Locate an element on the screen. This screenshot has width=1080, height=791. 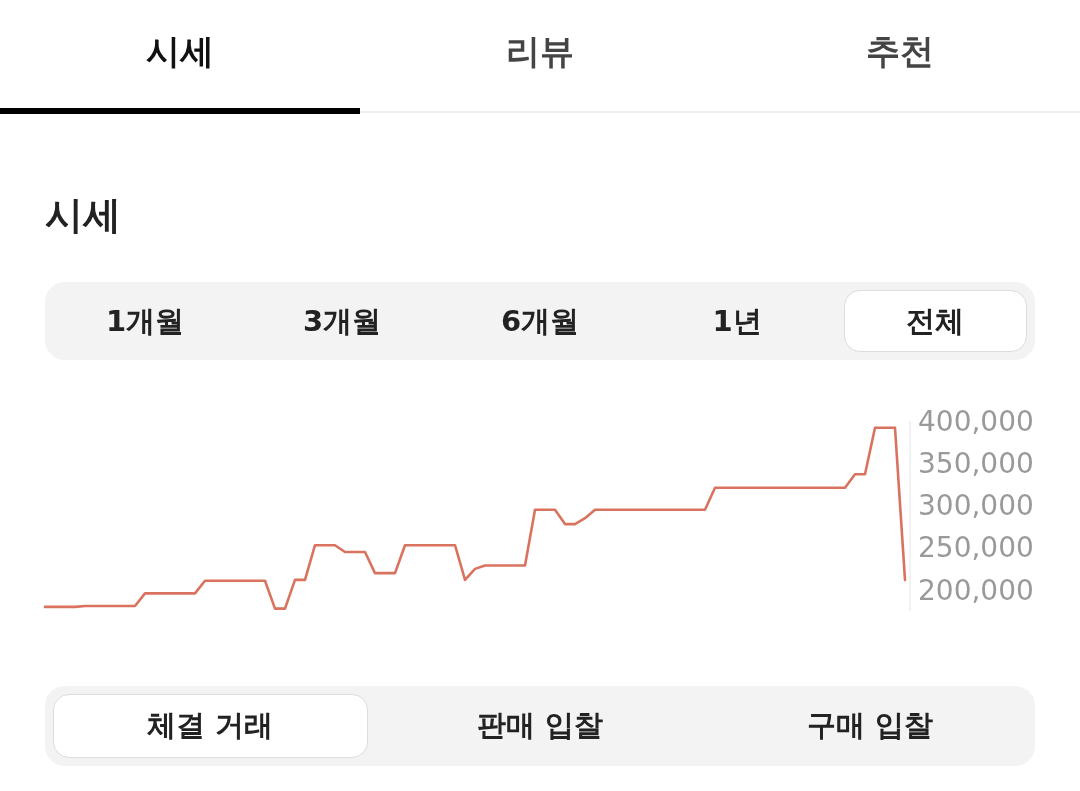
text: 체결 거래 is located at coordinates (210, 725).